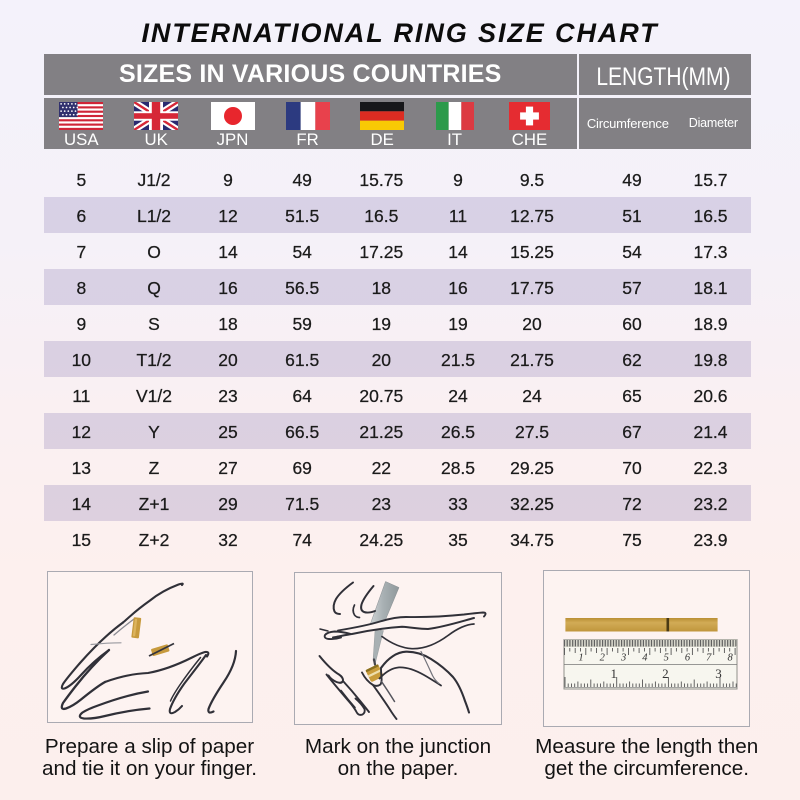 The height and width of the screenshot is (800, 800). Describe the element at coordinates (666, 658) in the screenshot. I see `svg-text: 5` at that location.